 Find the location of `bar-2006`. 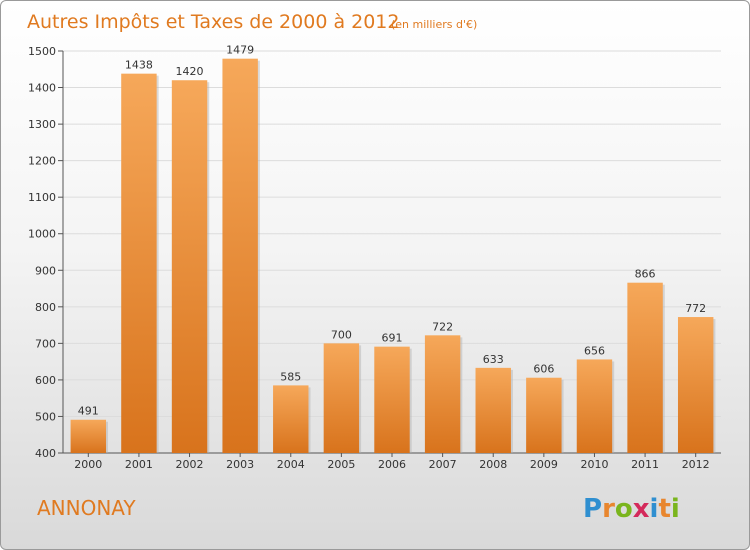

bar-2006 is located at coordinates (392, 399).